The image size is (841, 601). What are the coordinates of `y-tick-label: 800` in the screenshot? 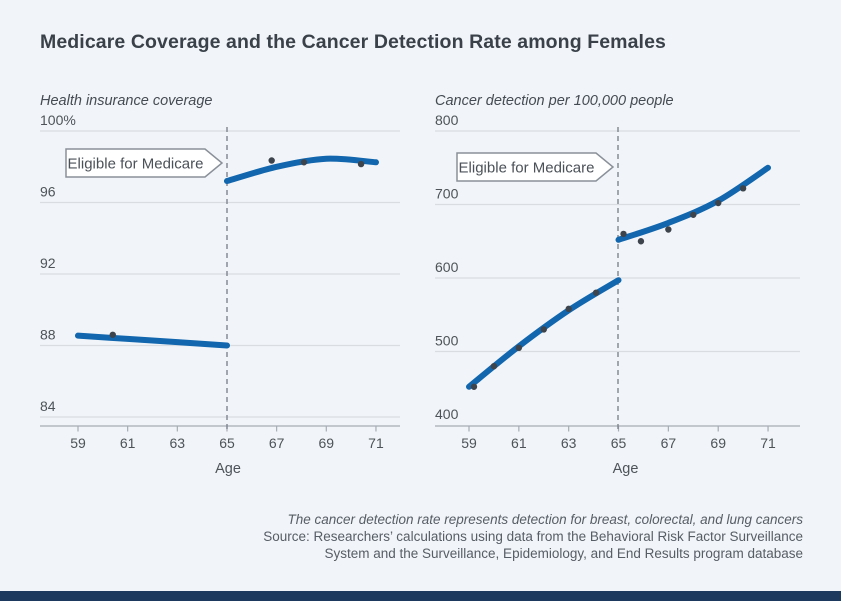 It's located at (447, 120).